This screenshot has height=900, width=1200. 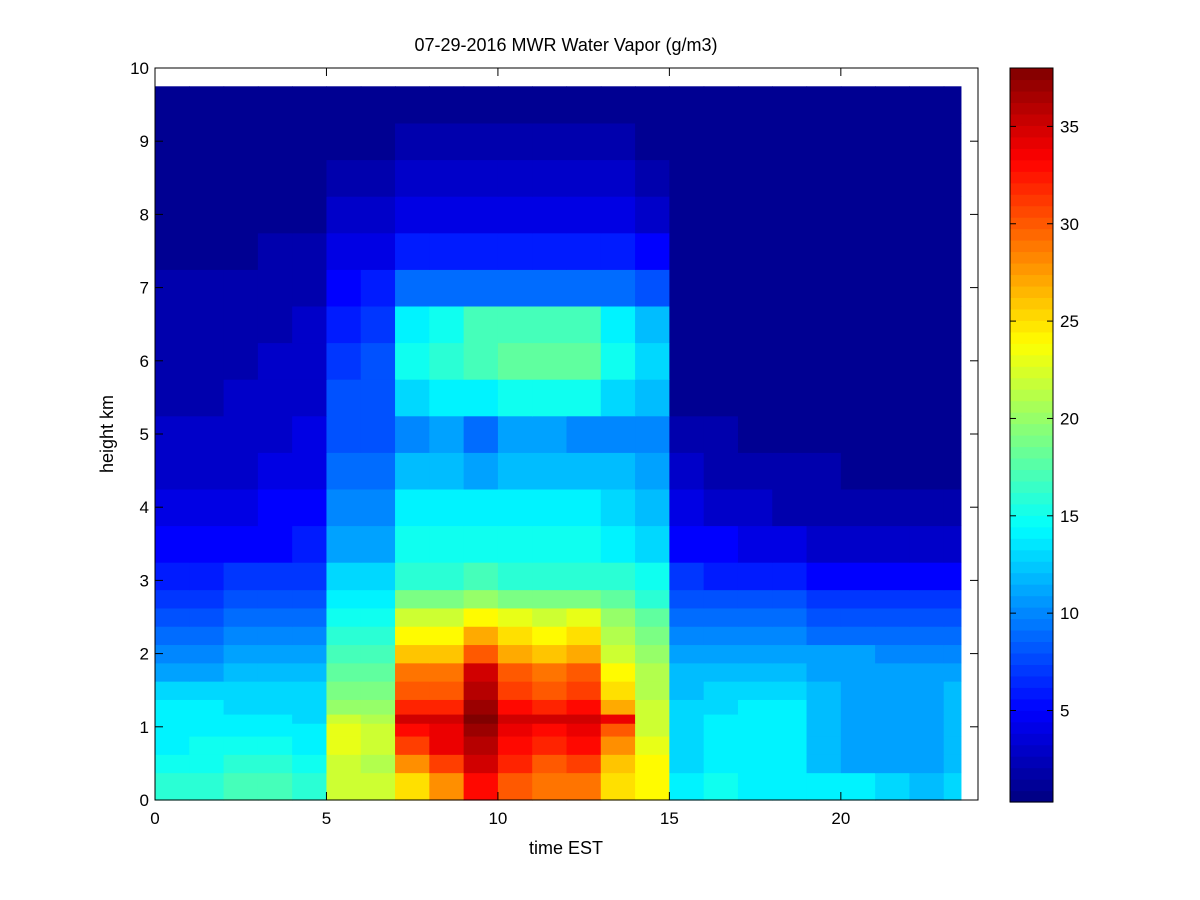 What do you see at coordinates (144, 288) in the screenshot?
I see `y-tick-label: 7` at bounding box center [144, 288].